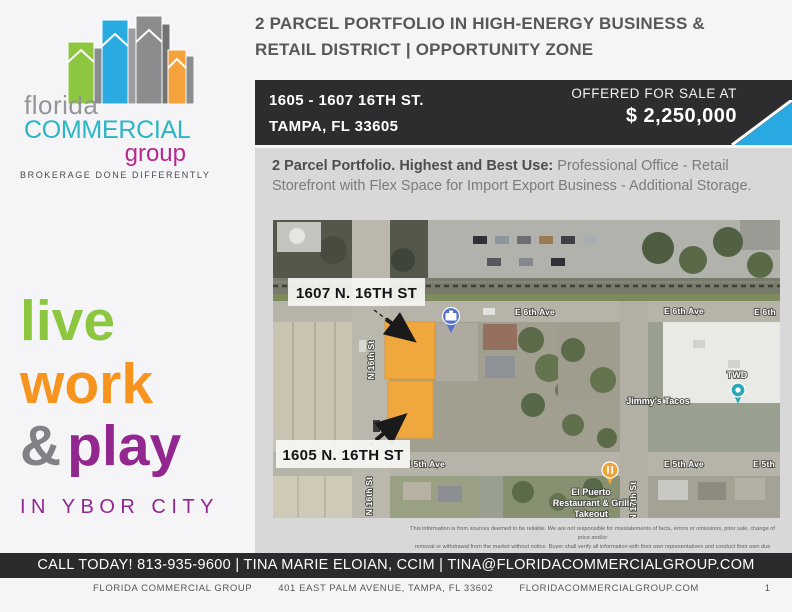 The height and width of the screenshot is (612, 792). What do you see at coordinates (591, 492) in the screenshot?
I see `poi-label-elpuerto-1: El Puerto` at bounding box center [591, 492].